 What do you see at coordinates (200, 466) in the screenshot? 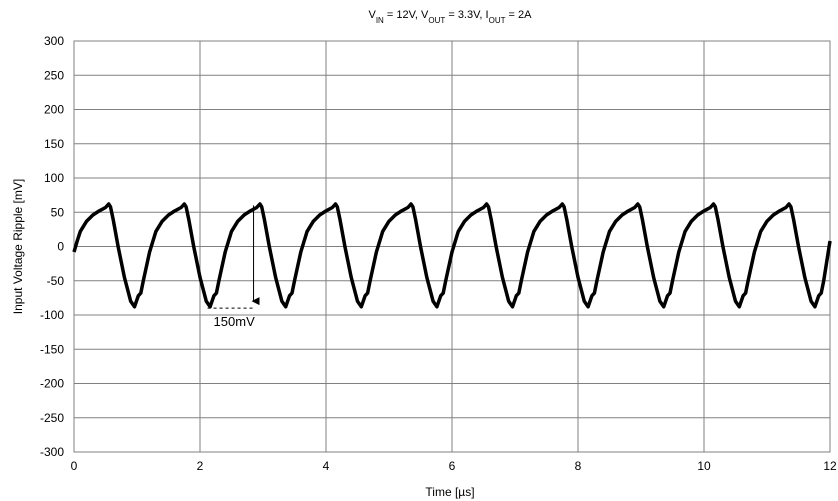
I see `x-tick-label: 2` at bounding box center [200, 466].